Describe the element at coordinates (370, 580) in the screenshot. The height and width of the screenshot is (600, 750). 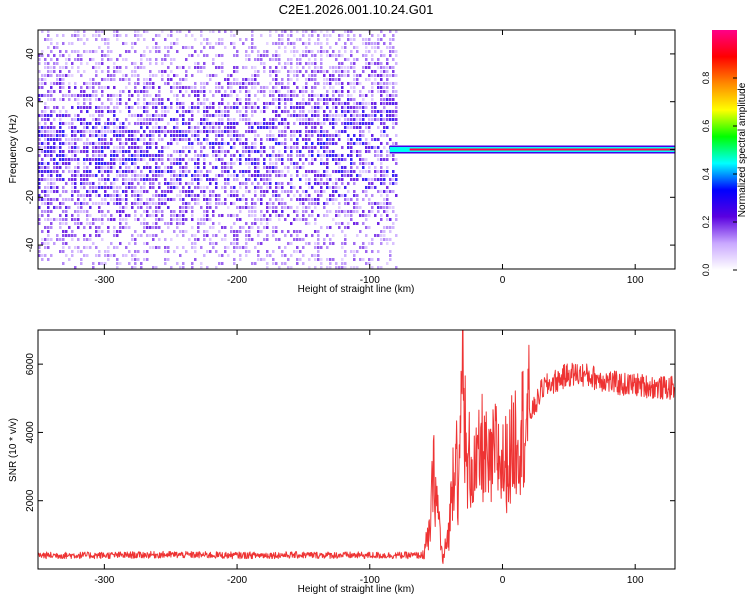
I see `snr-x-tick-label: -100` at that location.